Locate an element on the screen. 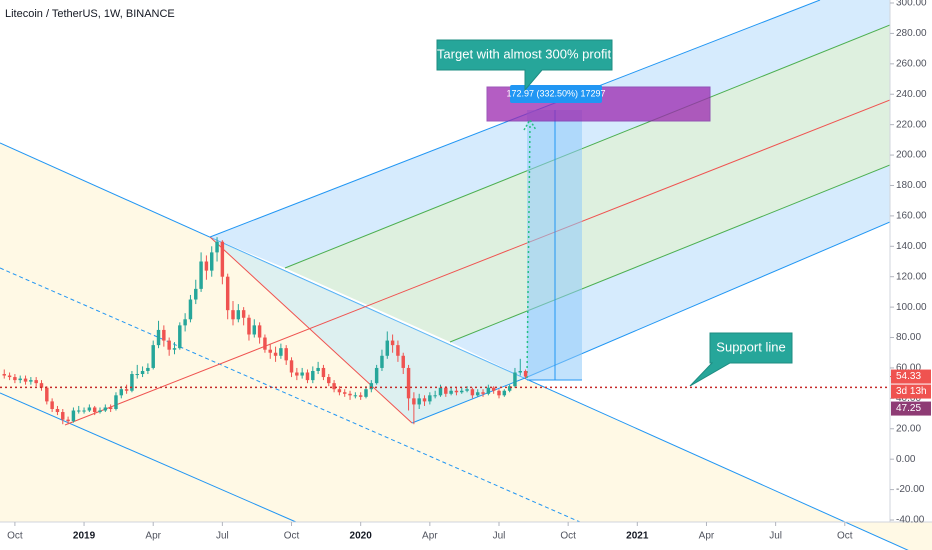 The height and width of the screenshot is (550, 932). countdown-box is located at coordinates (911, 391).